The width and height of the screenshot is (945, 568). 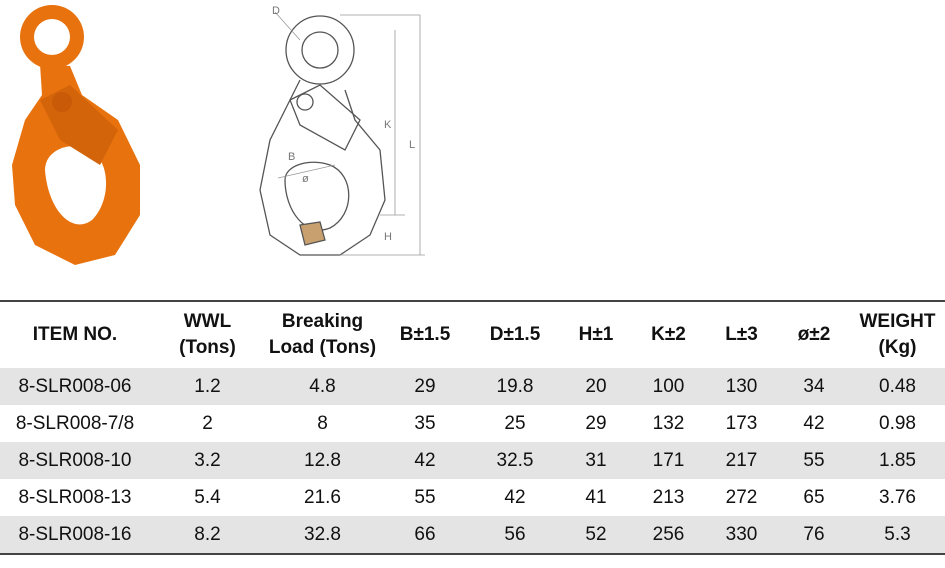 What do you see at coordinates (425, 535) in the screenshot?
I see `table-cell: 66` at bounding box center [425, 535].